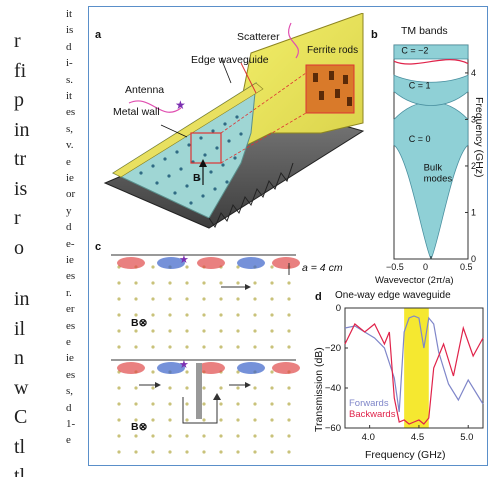  What do you see at coordinates (200, 410) in the screenshot?
I see `detour-arrow` at bounding box center [200, 410].